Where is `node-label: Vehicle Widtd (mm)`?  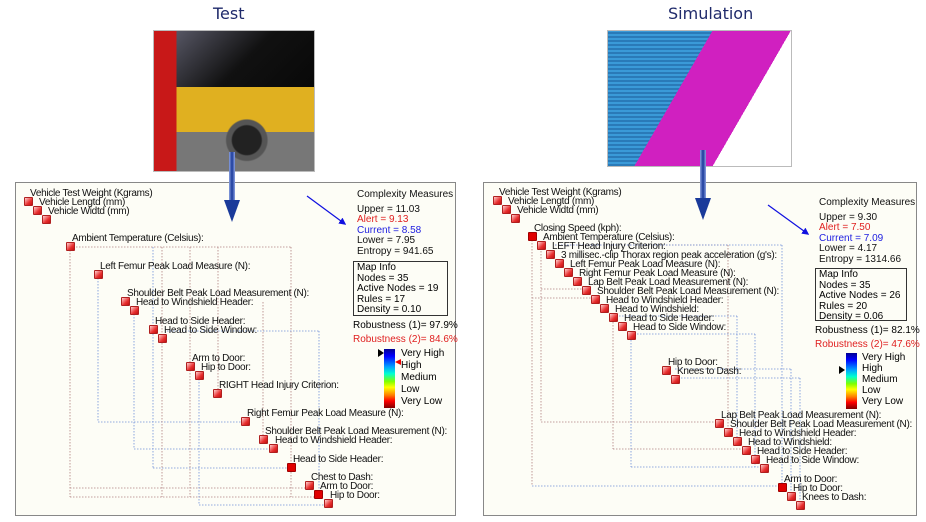 node-label: Vehicle Widtd (mm) is located at coordinates (89, 211).